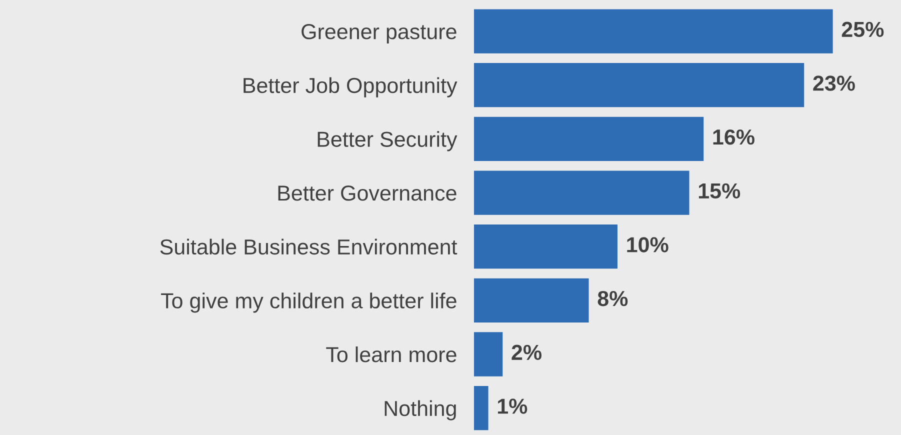 This screenshot has width=901, height=435. What do you see at coordinates (308, 302) in the screenshot?
I see `y-tick-label: To give my children a better life` at bounding box center [308, 302].